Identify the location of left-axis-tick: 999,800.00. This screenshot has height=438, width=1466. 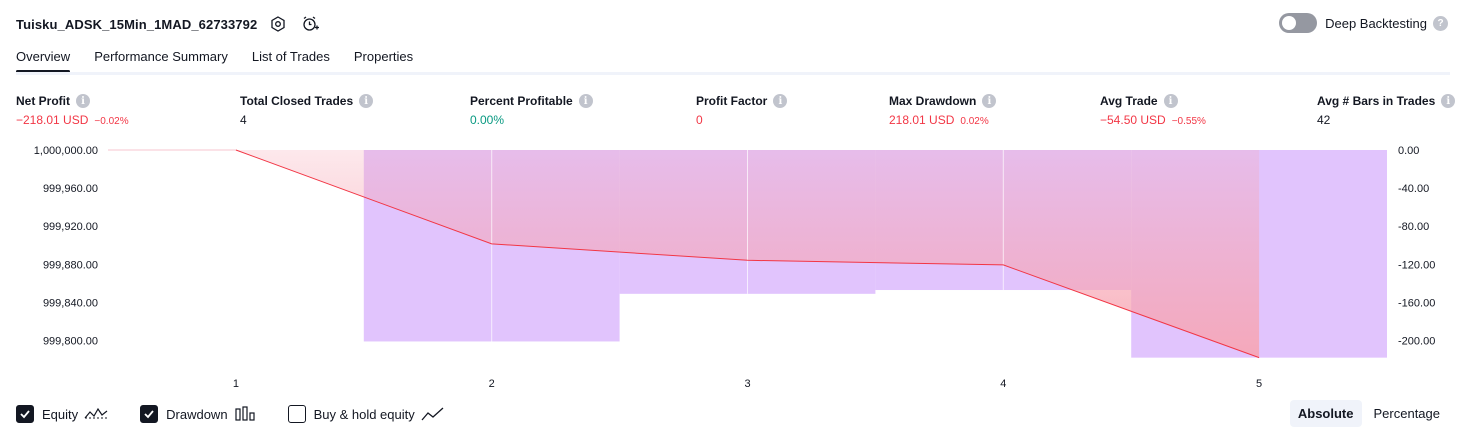
(70, 342).